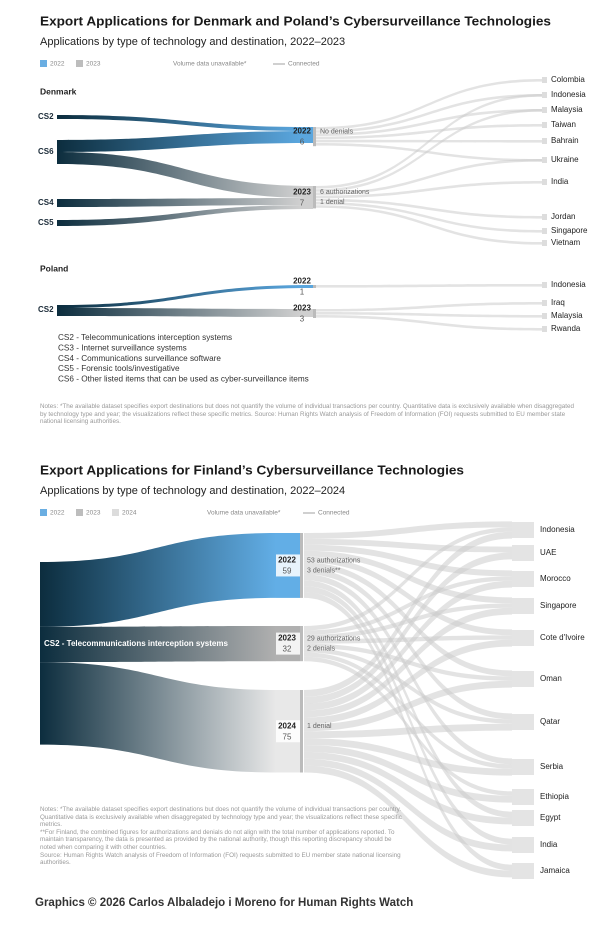  I want to click on destination-label: Iraq, so click(558, 302).